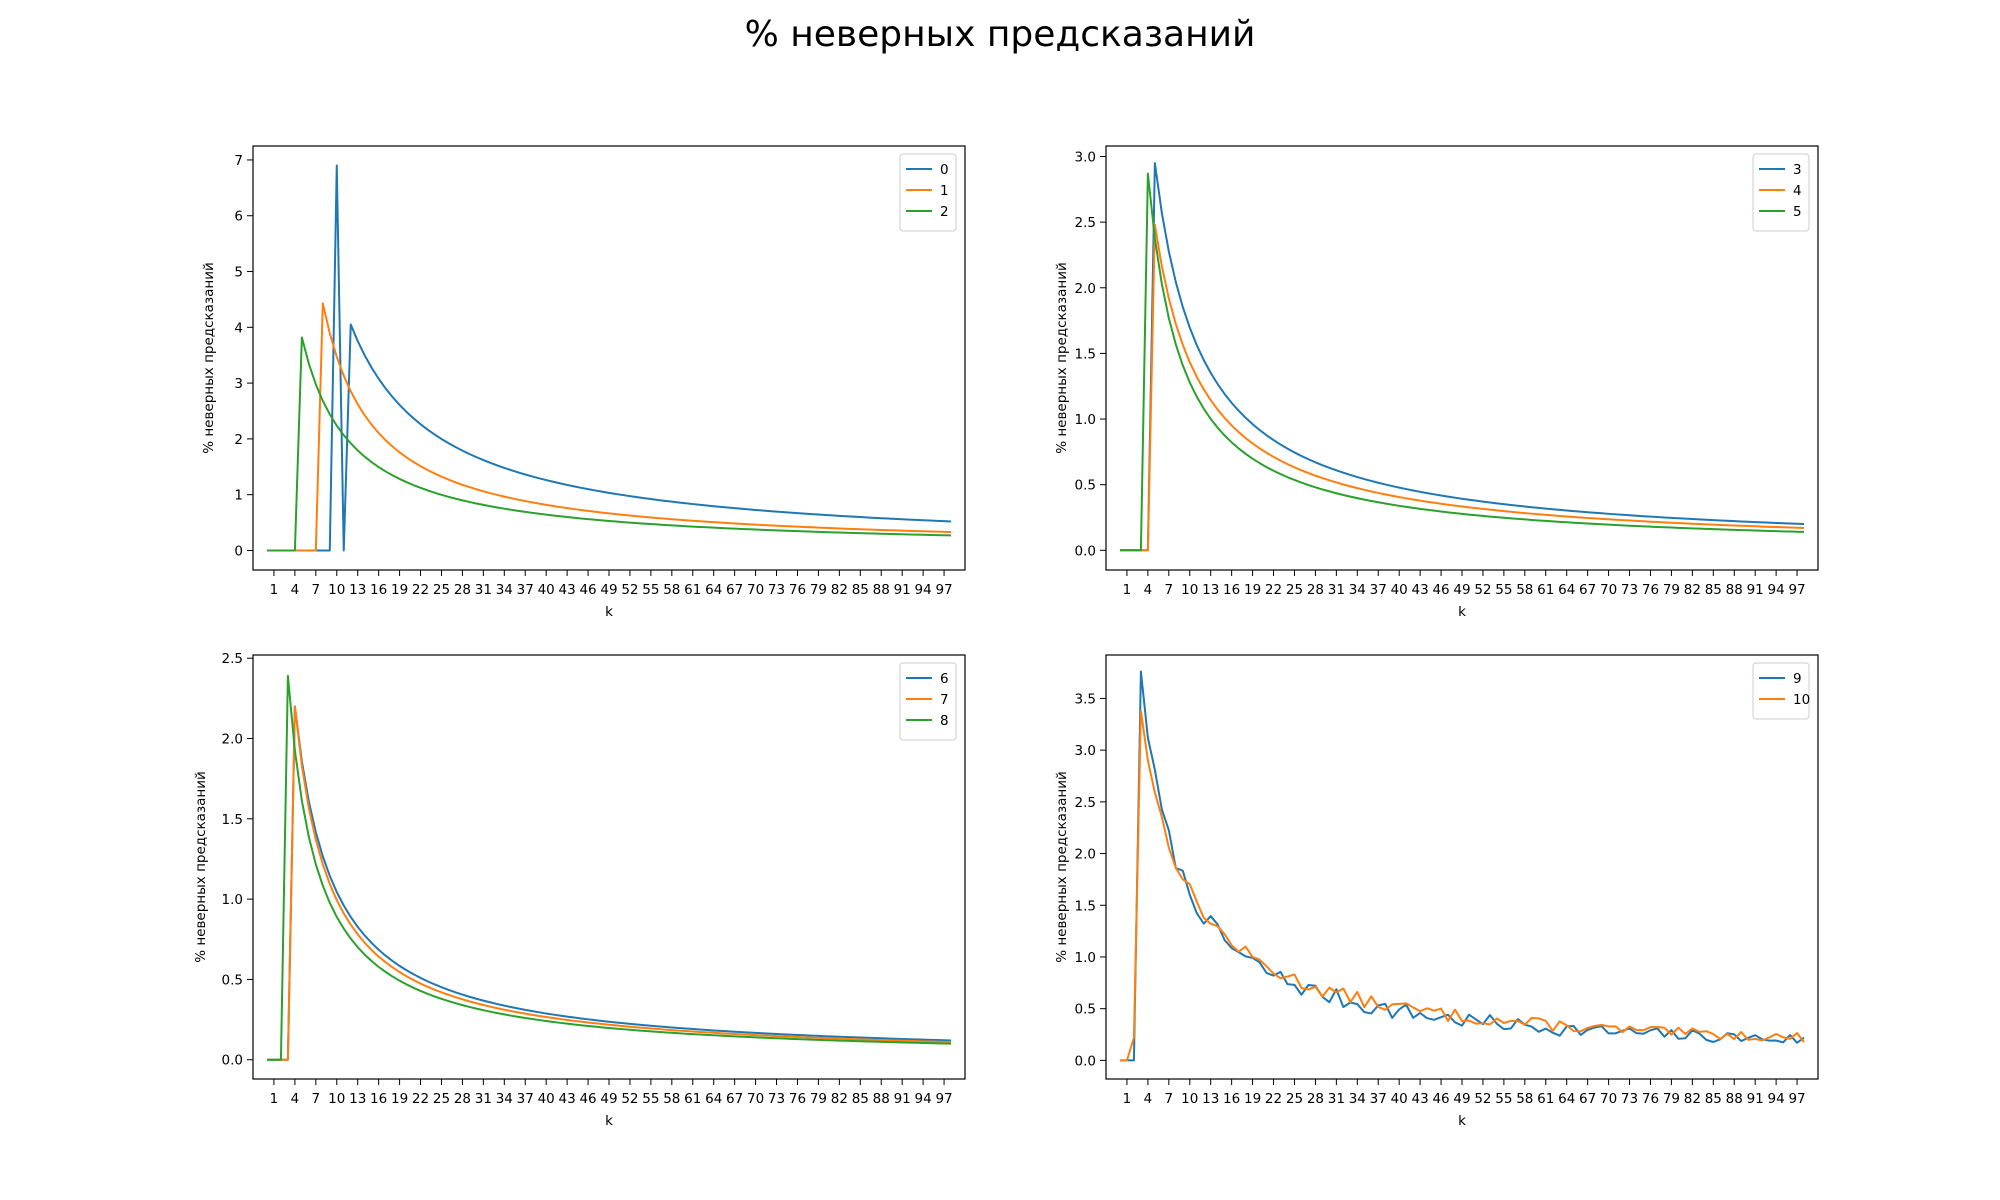 The height and width of the screenshot is (1200, 2000). I want to click on legend: 6 7 8, so click(928, 701).